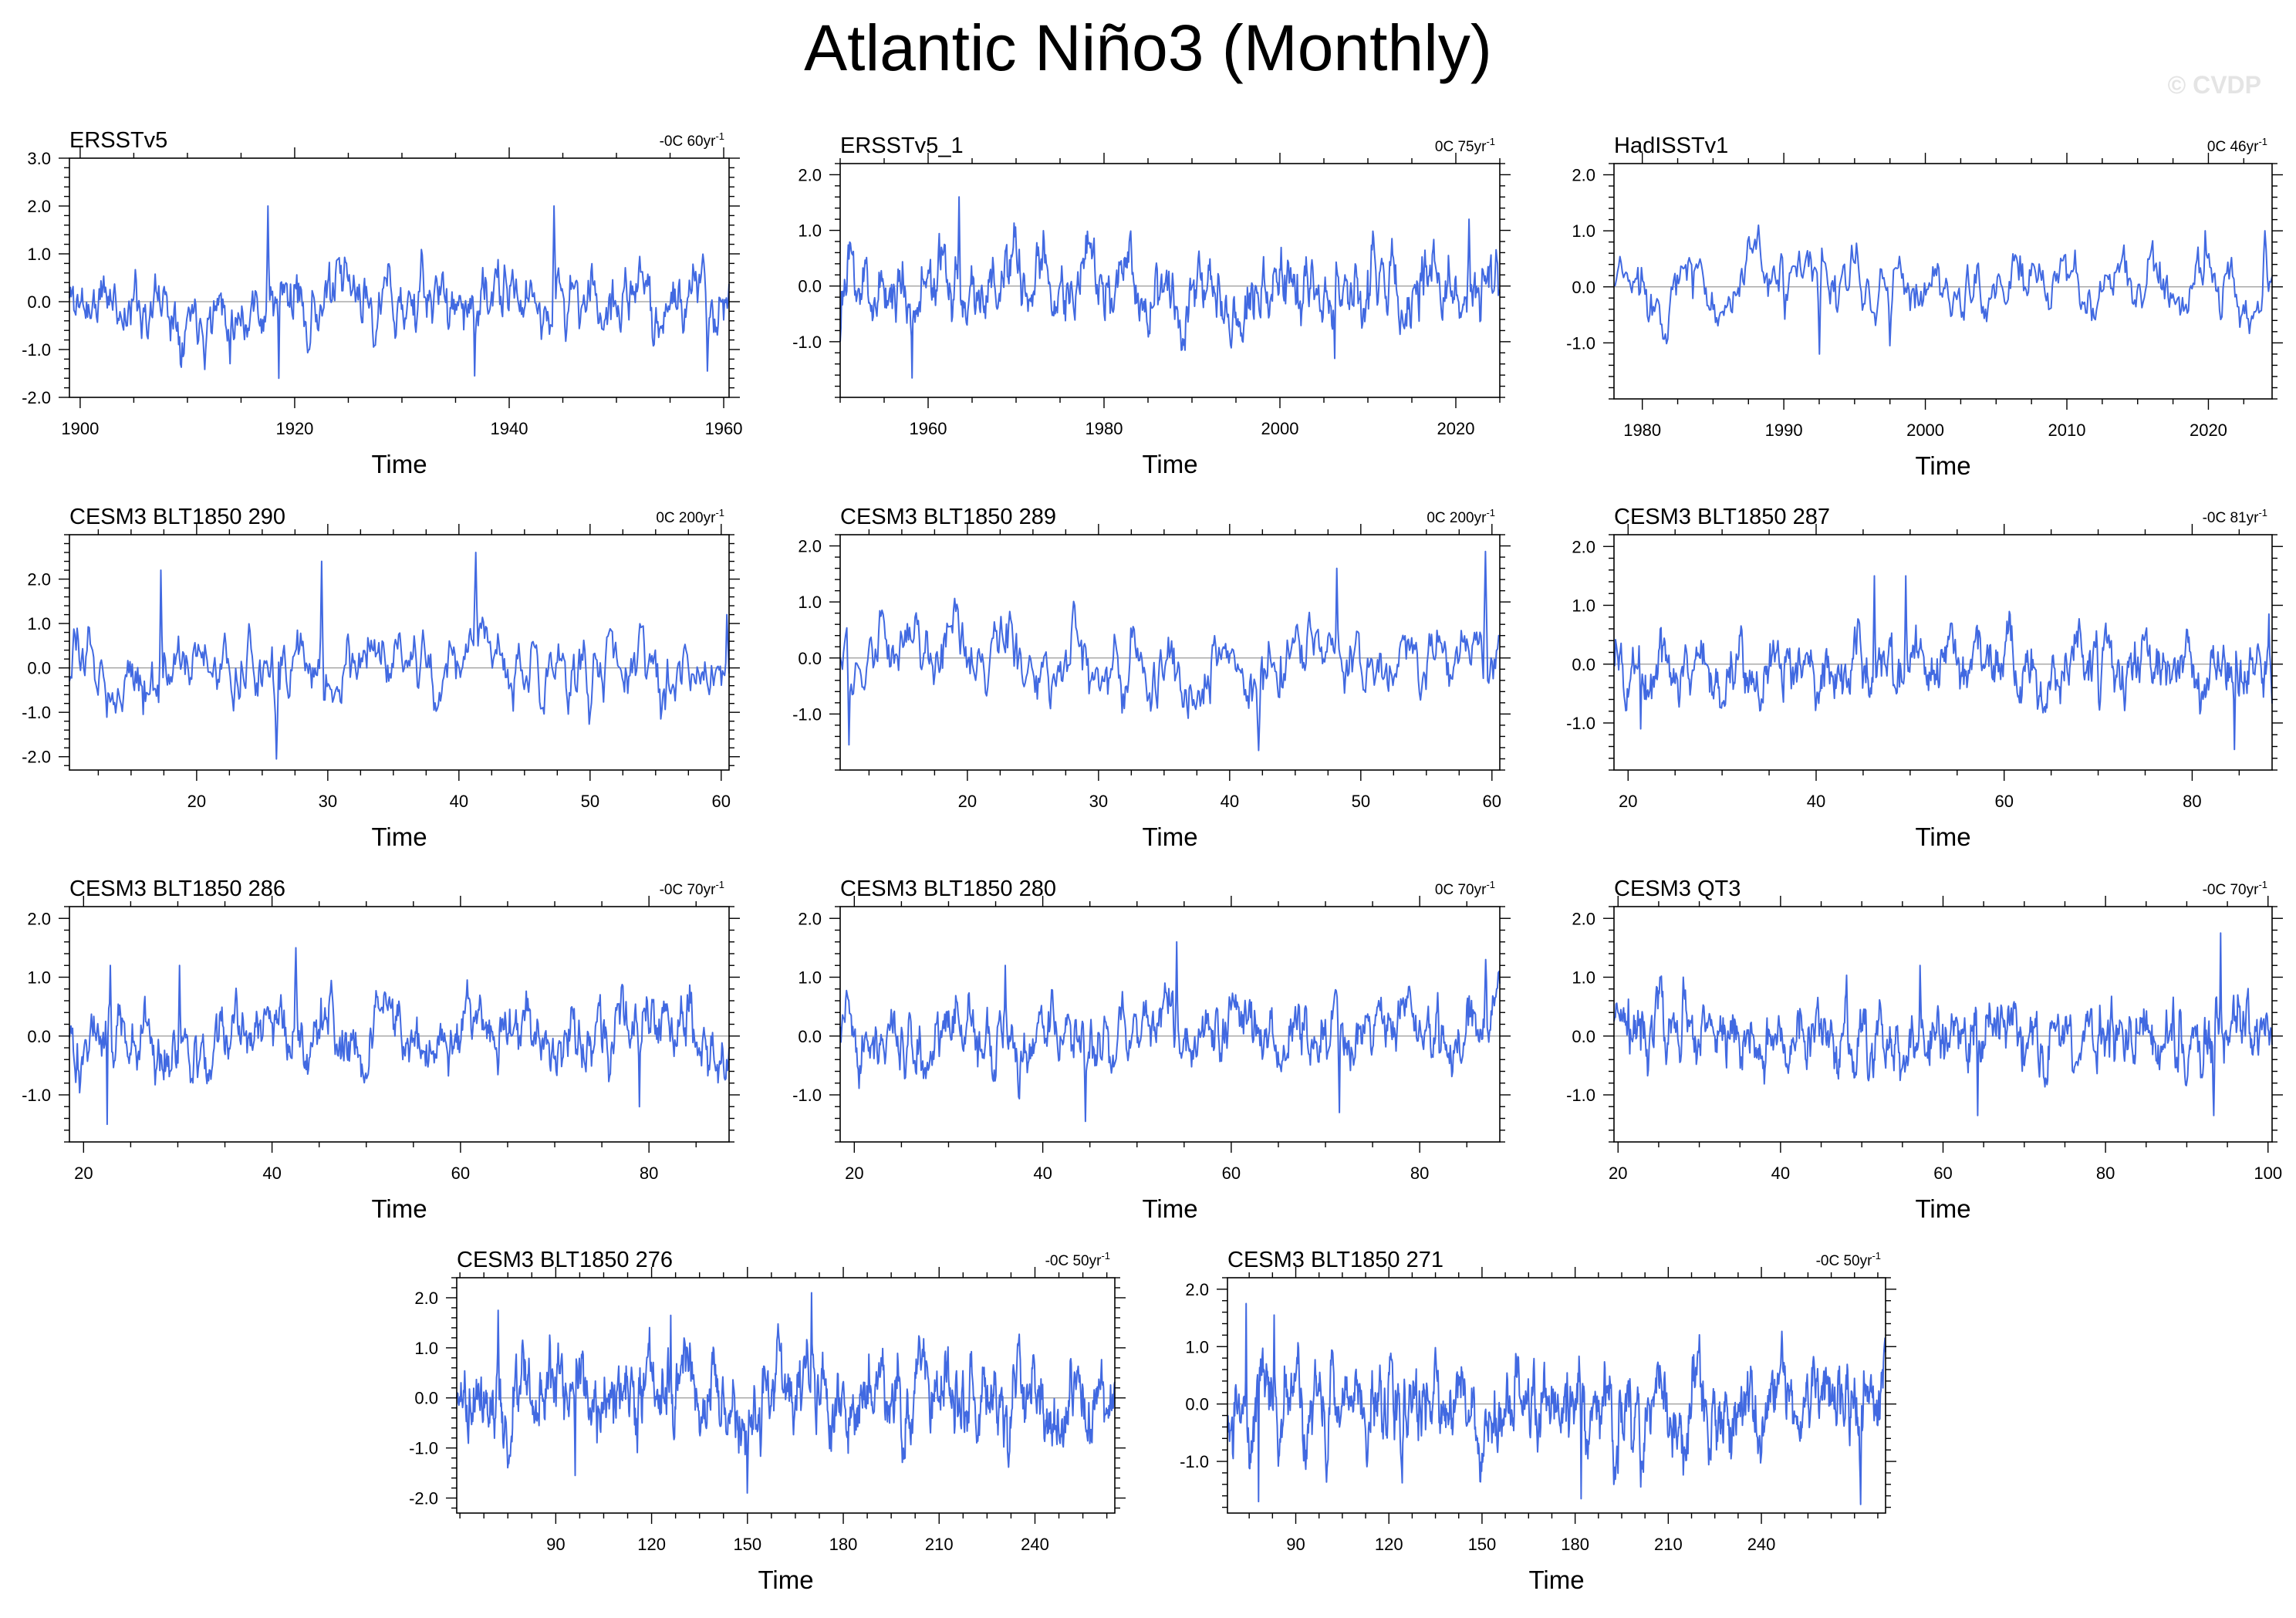  Describe the element at coordinates (1148, 48) in the screenshot. I see `figure-title: Atlantic Niño3 (Monthly)` at that location.